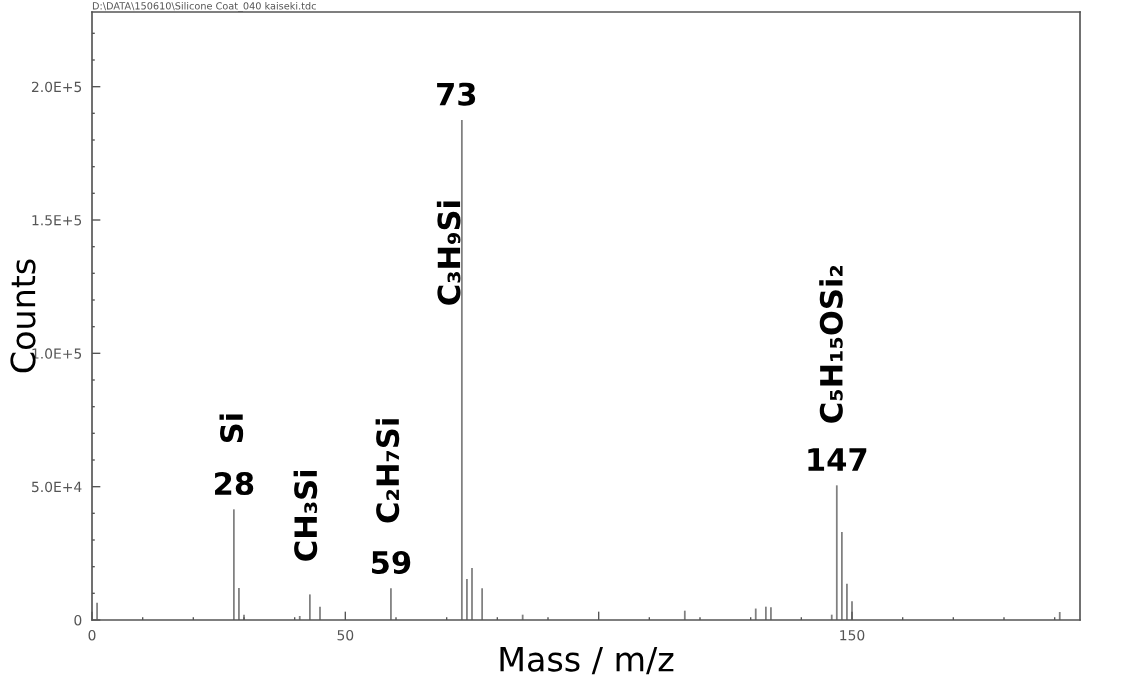 The image size is (1122, 688). What do you see at coordinates (837, 459) in the screenshot?
I see `annotation: 147` at bounding box center [837, 459].